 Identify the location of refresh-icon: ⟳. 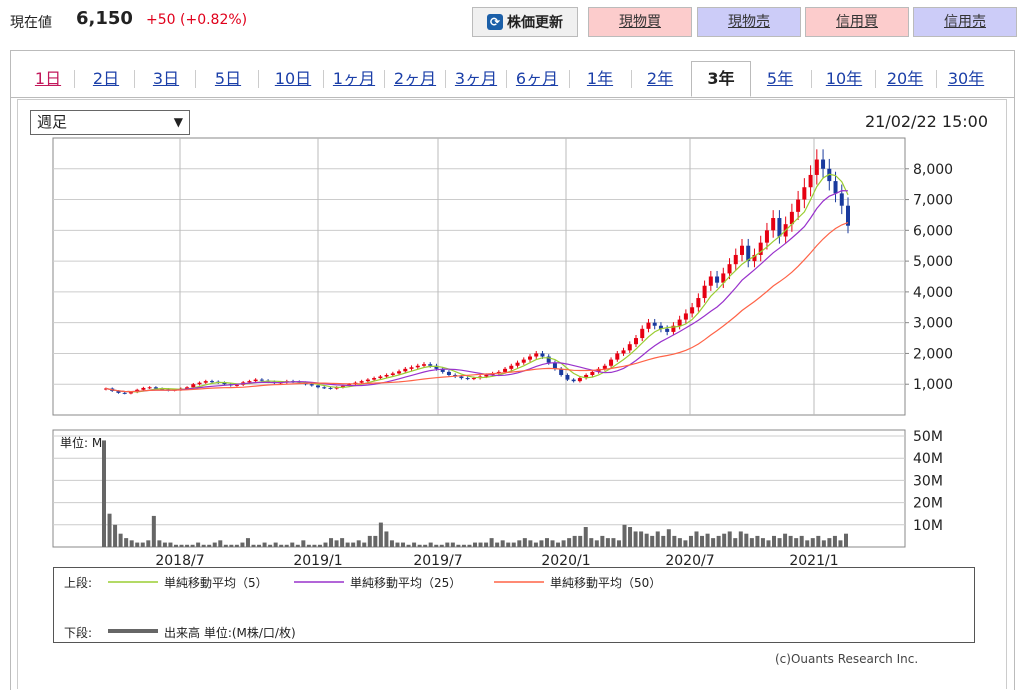
(495, 22).